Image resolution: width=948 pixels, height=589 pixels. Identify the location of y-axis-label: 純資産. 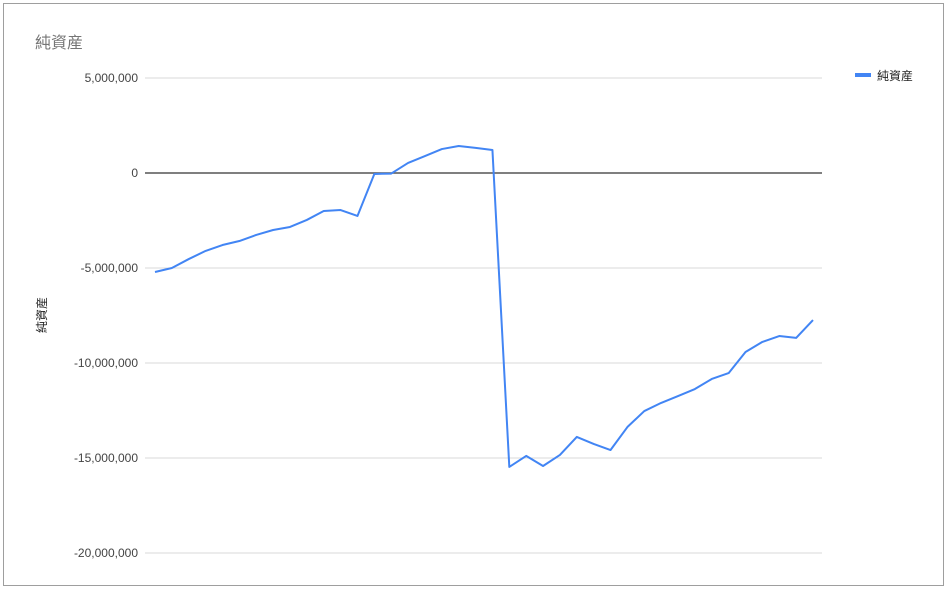
(41, 315).